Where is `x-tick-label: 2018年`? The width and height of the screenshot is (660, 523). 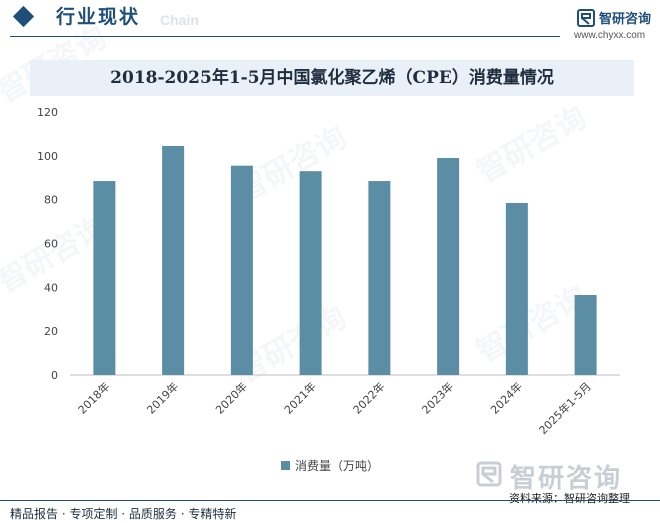
x-tick-label: 2018年 is located at coordinates (93, 397).